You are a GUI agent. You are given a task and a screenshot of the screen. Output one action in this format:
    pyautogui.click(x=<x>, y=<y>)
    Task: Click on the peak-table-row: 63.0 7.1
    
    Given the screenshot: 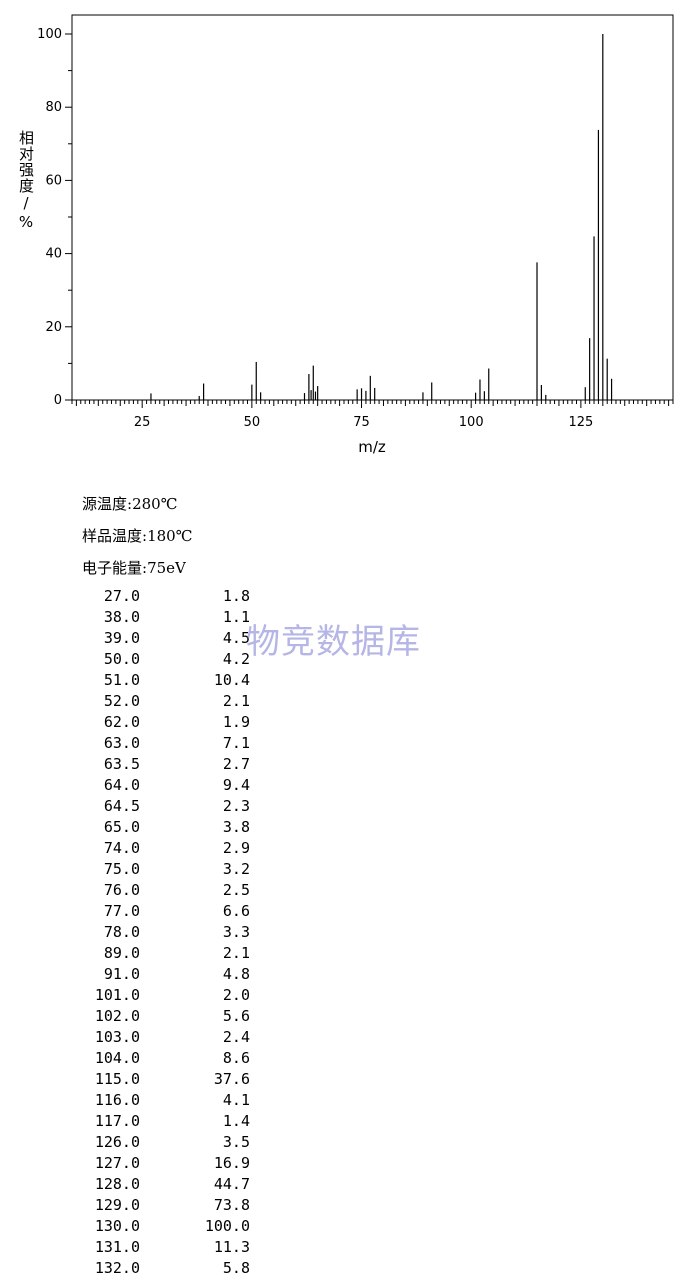 What is the action you would take?
    pyautogui.click(x=166, y=743)
    